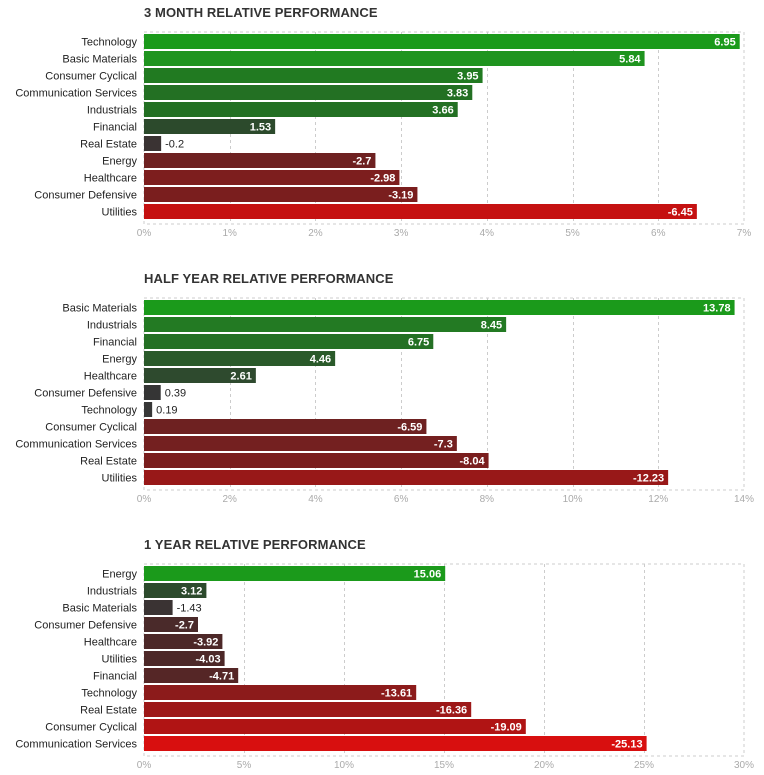  I want to click on x-tick-label: 15%, so click(444, 765).